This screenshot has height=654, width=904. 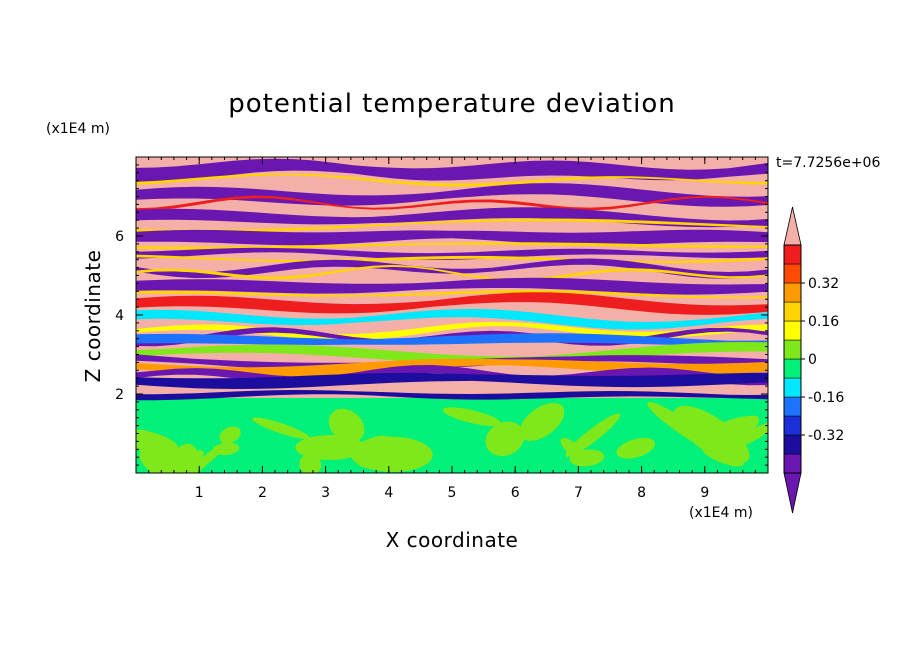 I want to click on colorbar-over-triangle, so click(x=792, y=226).